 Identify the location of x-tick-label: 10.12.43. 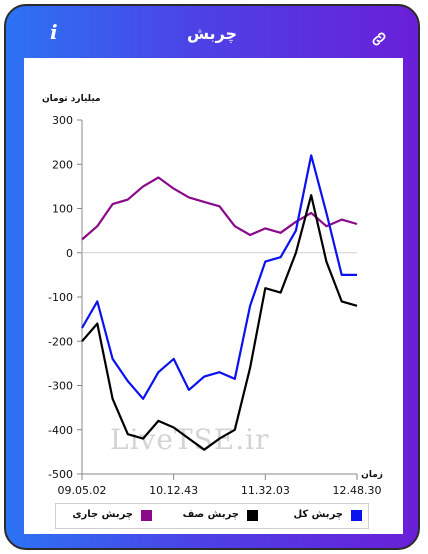
(173, 490).